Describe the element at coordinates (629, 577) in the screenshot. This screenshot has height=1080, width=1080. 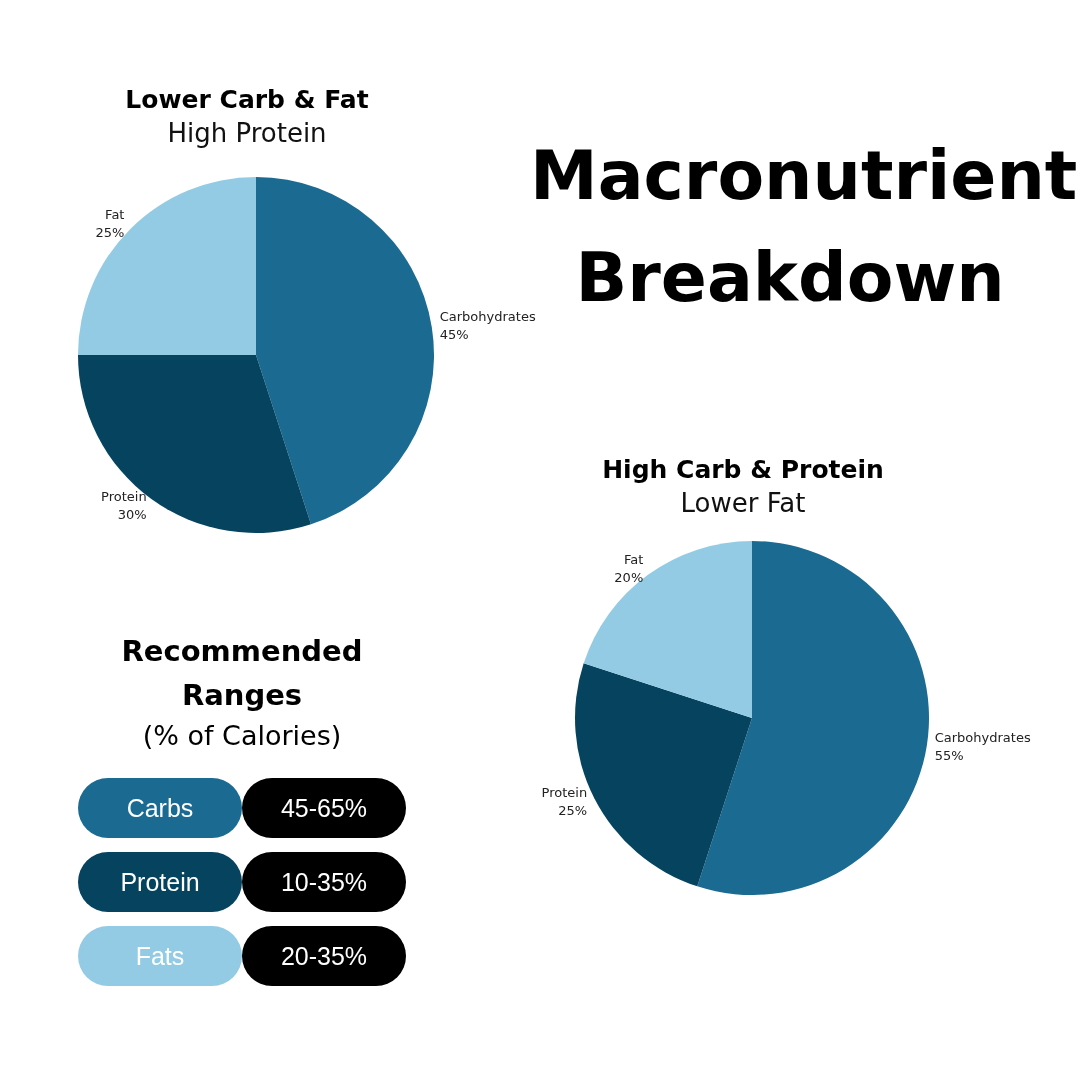
I see `data-label: 20%` at that location.